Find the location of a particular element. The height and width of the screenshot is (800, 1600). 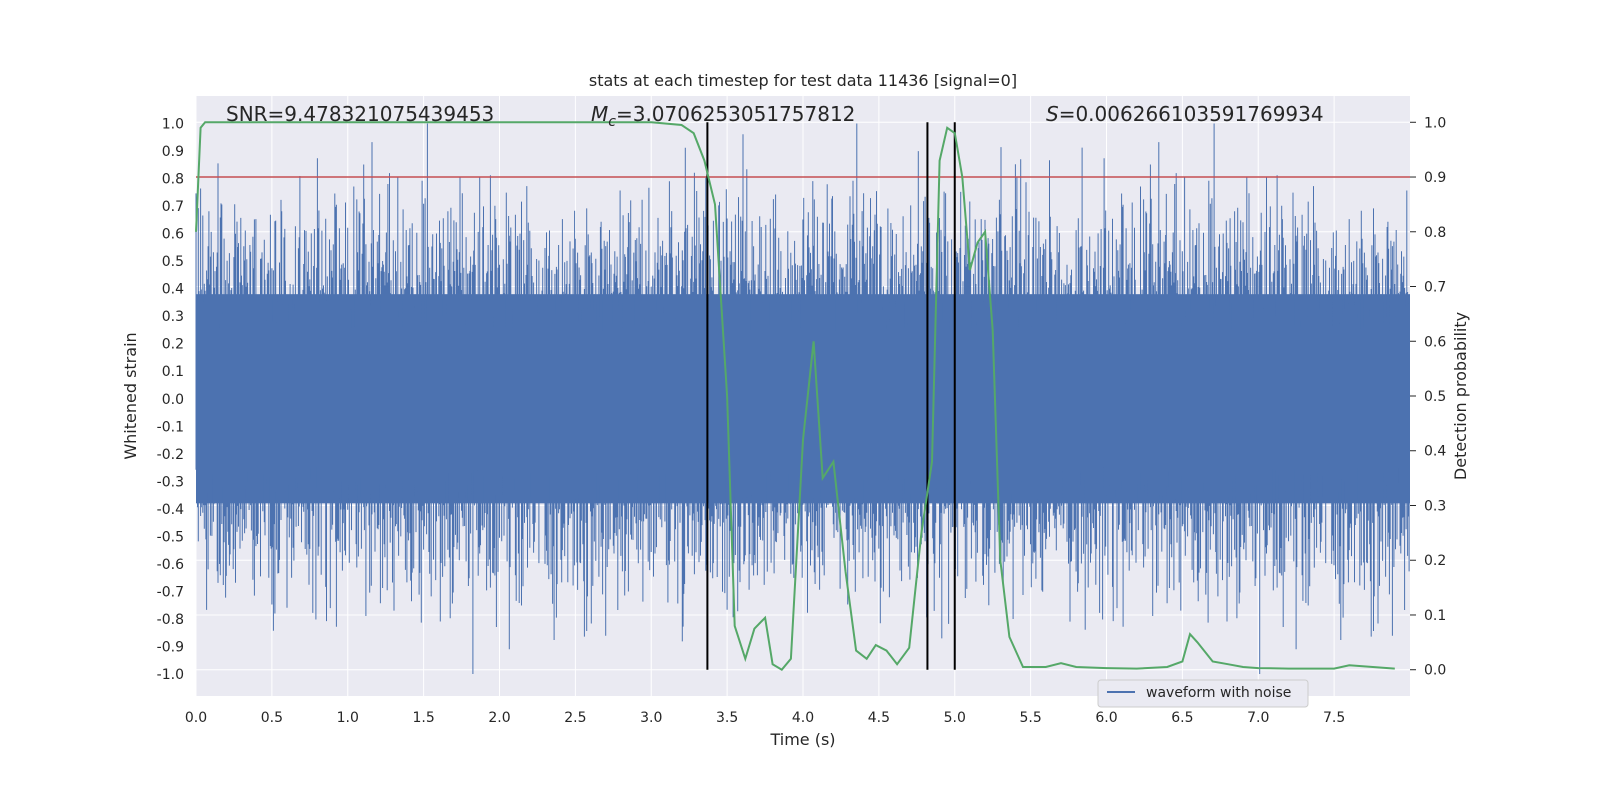

y2-tick-label: 0.4 is located at coordinates (1435, 452).